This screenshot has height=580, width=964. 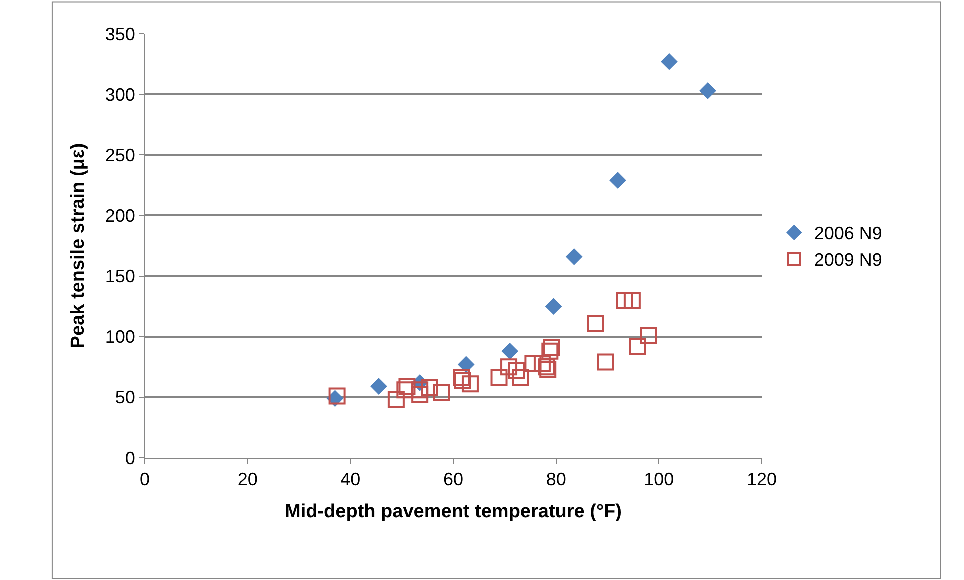 What do you see at coordinates (848, 234) in the screenshot?
I see `legend-label: 2006 N9` at bounding box center [848, 234].